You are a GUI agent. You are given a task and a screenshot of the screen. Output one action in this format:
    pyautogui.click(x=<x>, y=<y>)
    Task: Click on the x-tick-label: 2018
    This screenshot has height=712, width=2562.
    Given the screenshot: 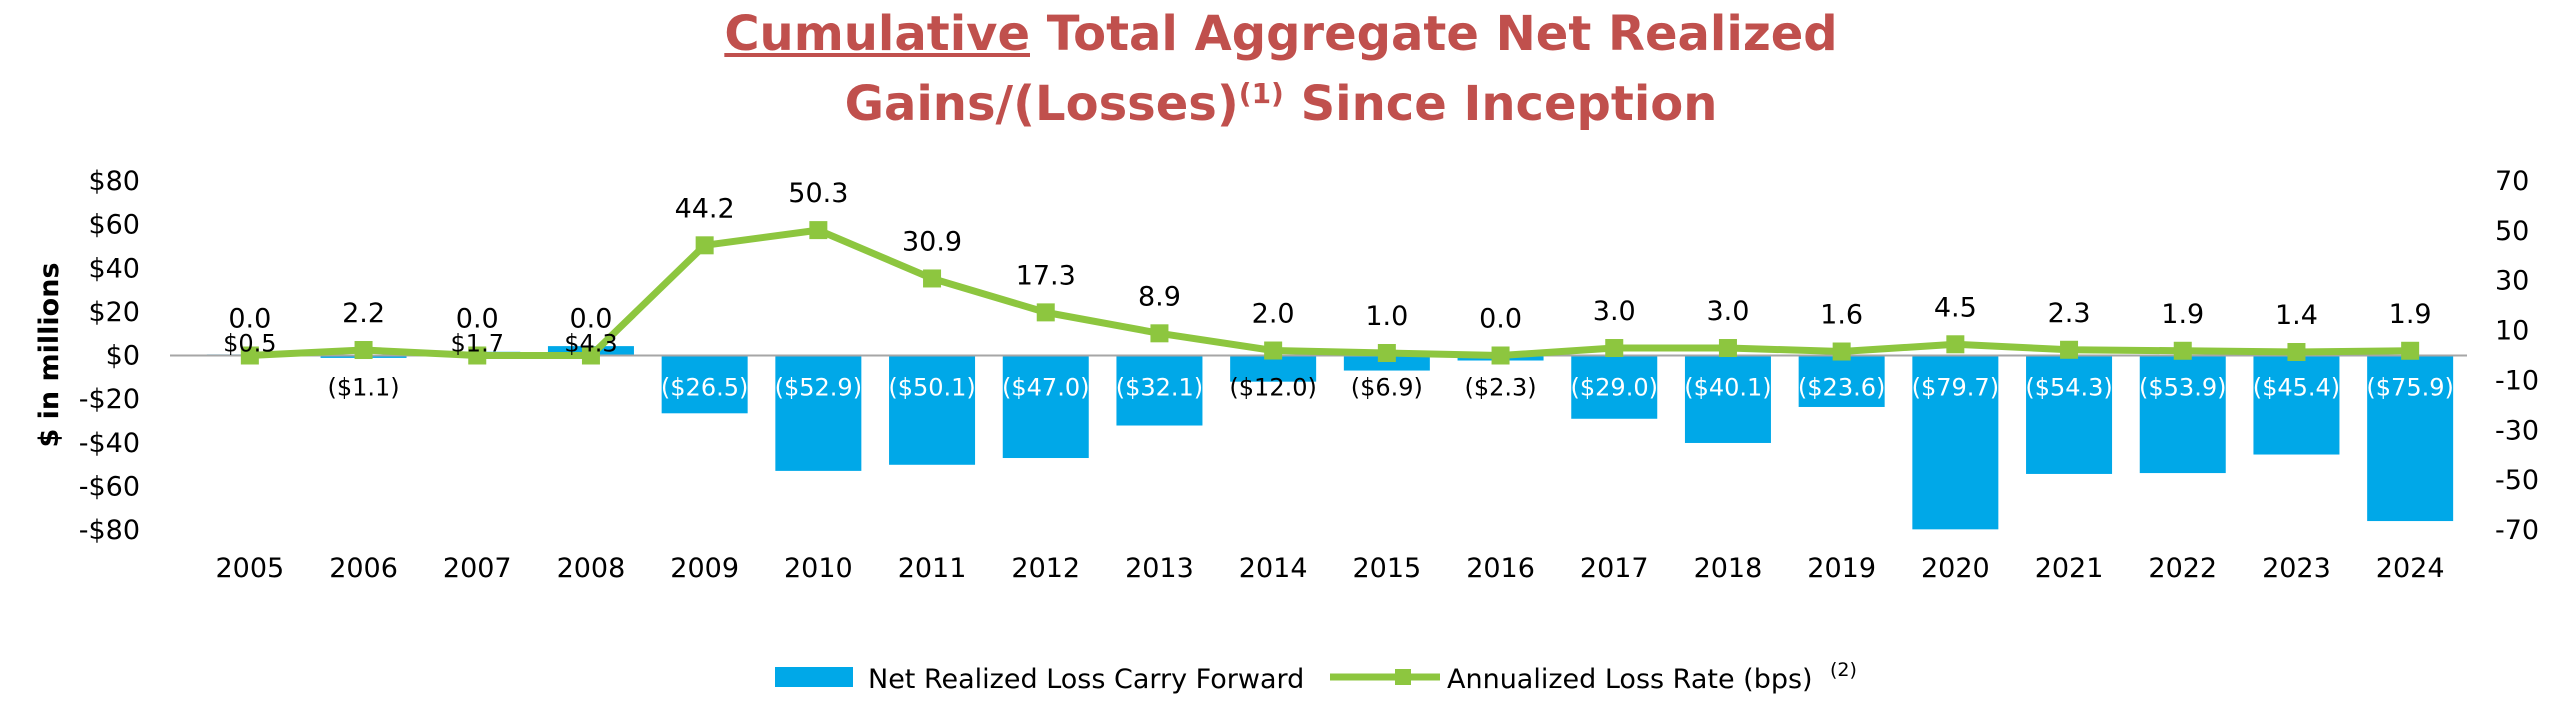 What is the action you would take?
    pyautogui.click(x=1728, y=568)
    